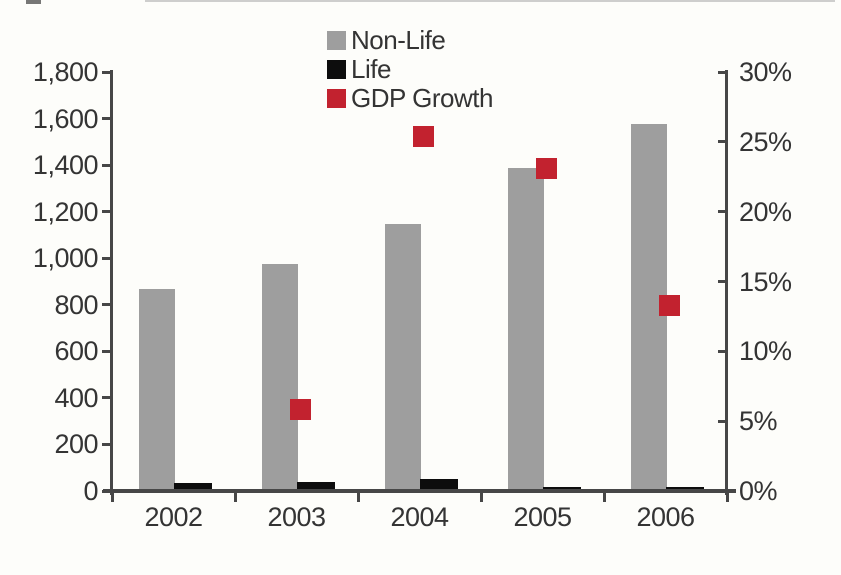  What do you see at coordinates (439, 485) in the screenshot?
I see `bar-life-2004` at bounding box center [439, 485].